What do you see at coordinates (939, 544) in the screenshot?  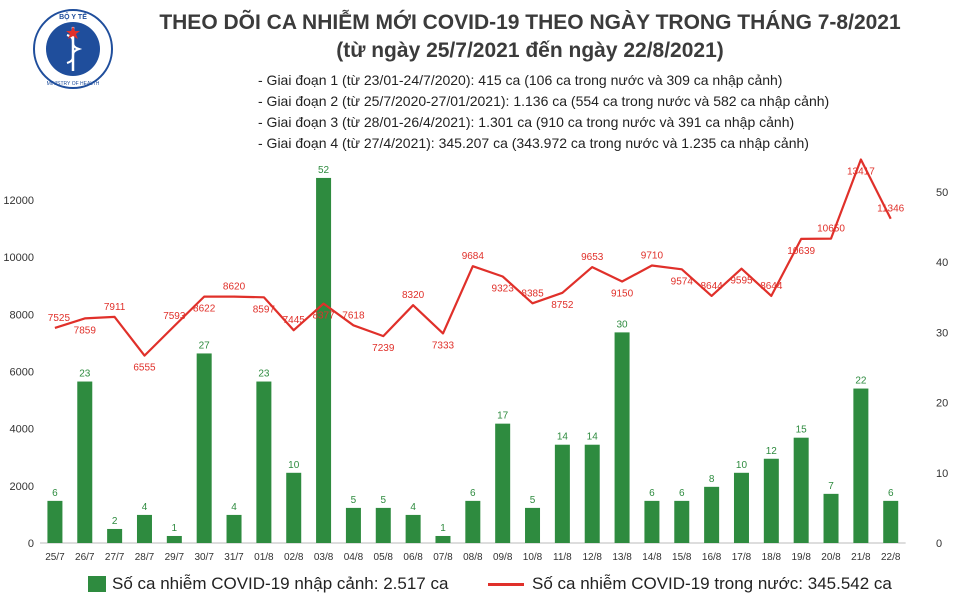 I see `right-tick-label: 0` at bounding box center [939, 544].